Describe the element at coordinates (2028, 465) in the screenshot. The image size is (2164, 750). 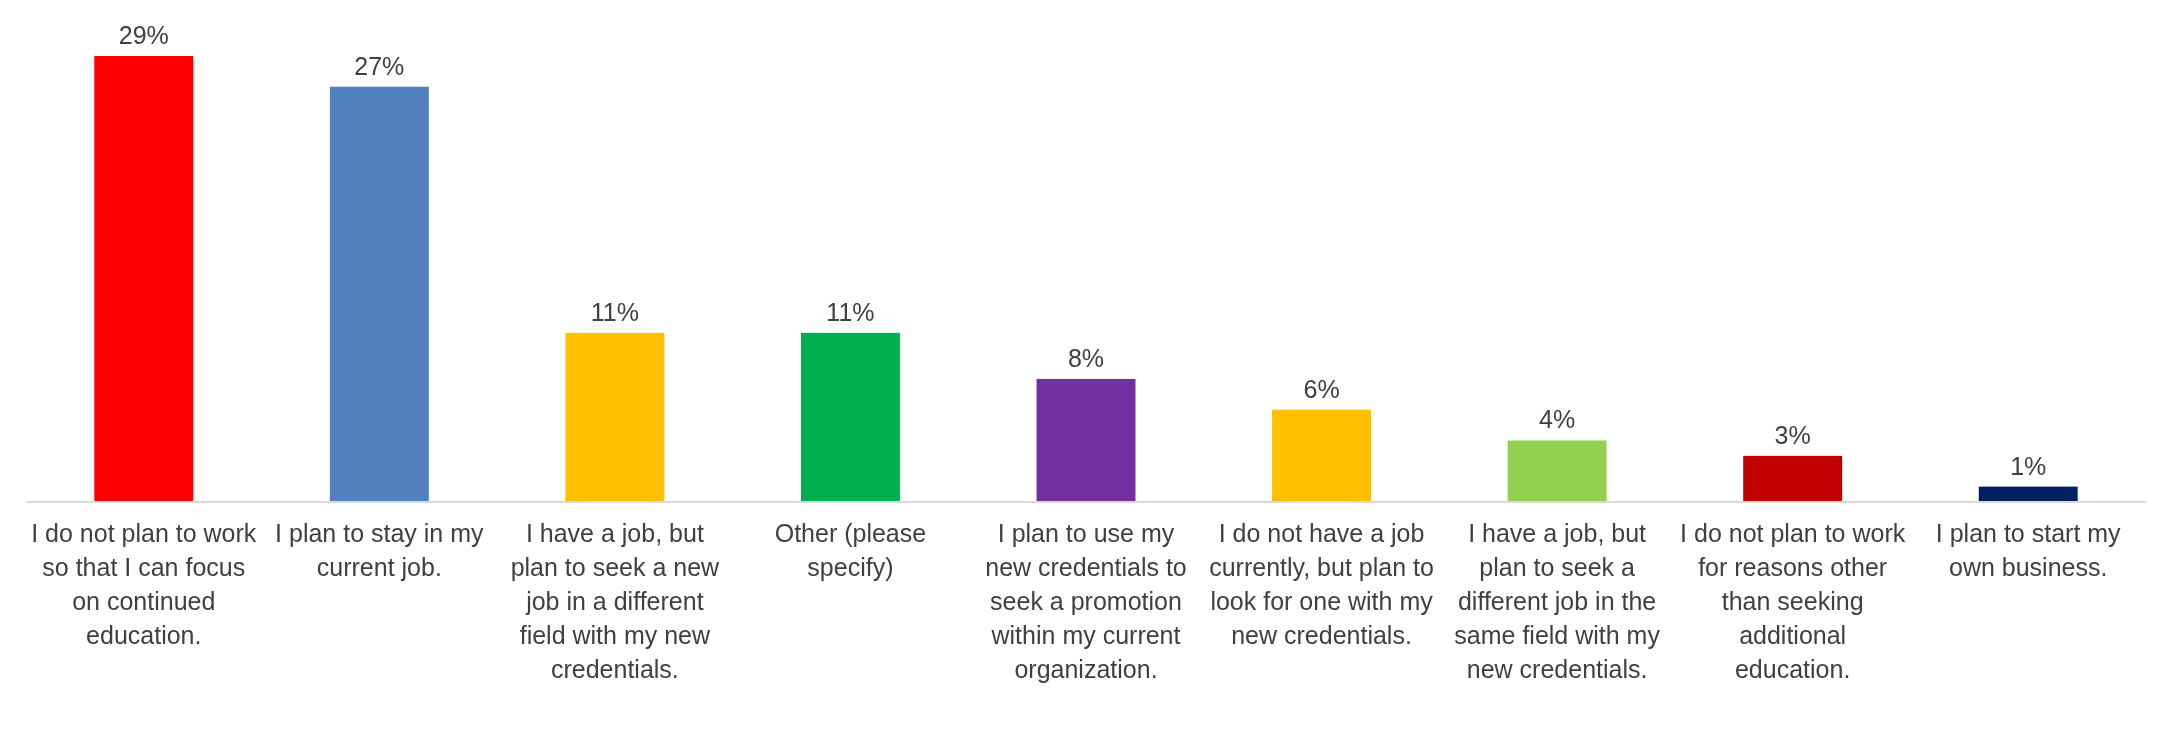
I see `data-label: 1%` at that location.